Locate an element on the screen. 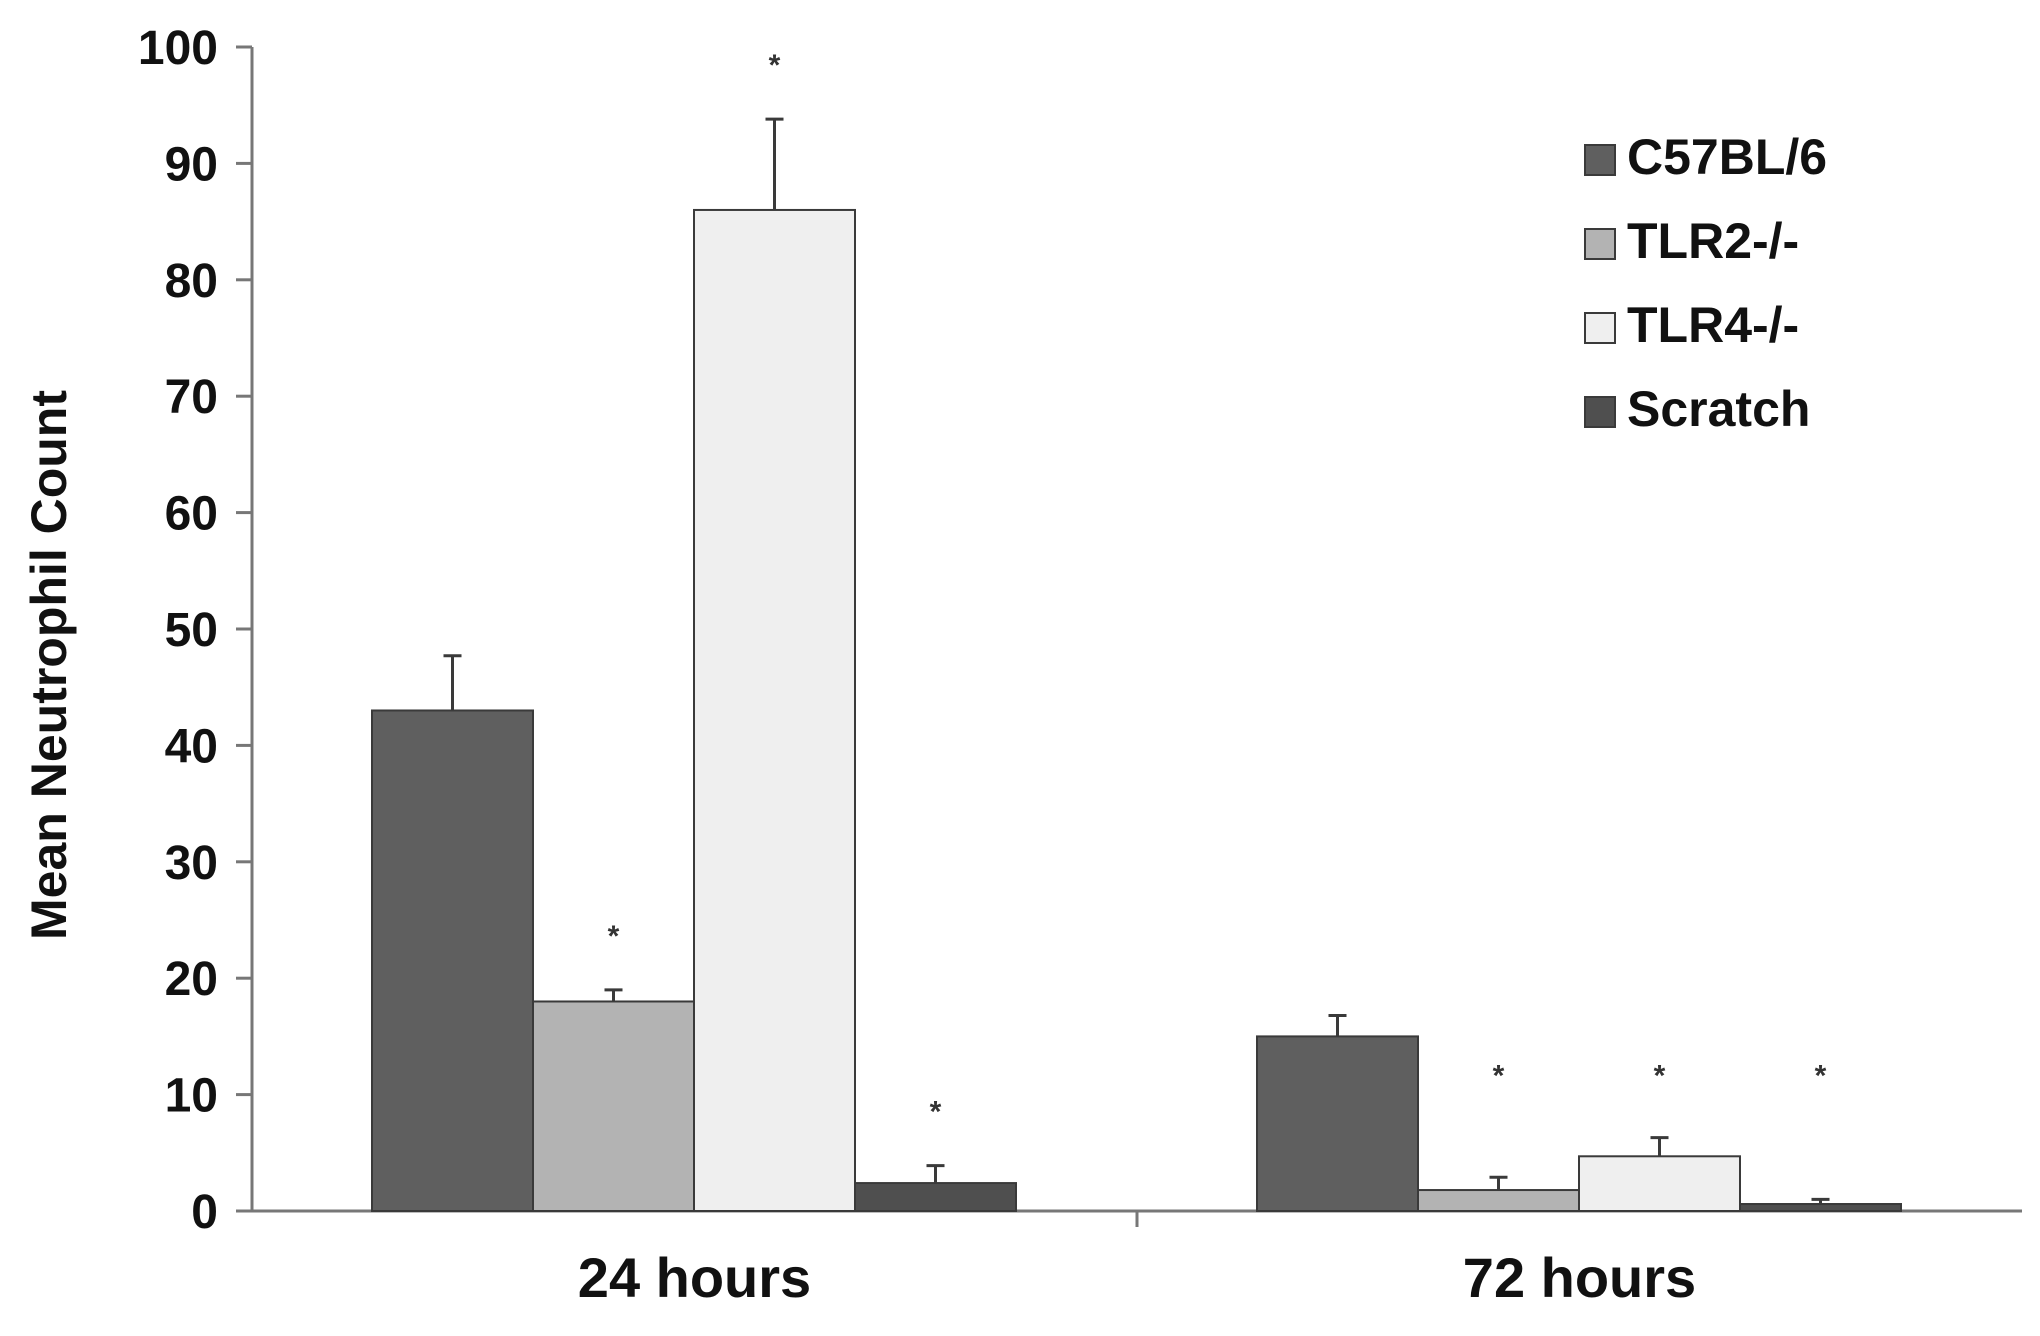 The width and height of the screenshot is (2040, 1336). x-category-label: 24 hours is located at coordinates (694, 1277).